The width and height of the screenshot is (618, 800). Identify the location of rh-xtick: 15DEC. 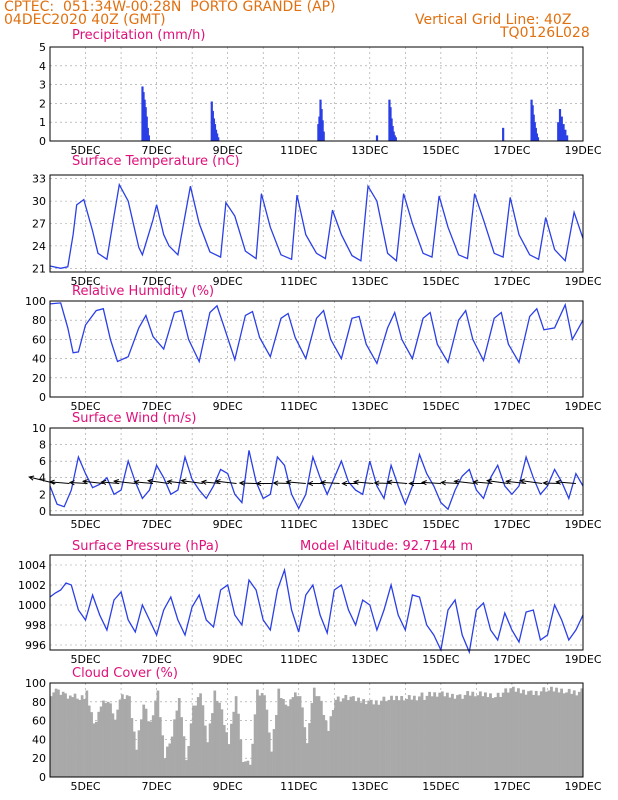
(440, 406).